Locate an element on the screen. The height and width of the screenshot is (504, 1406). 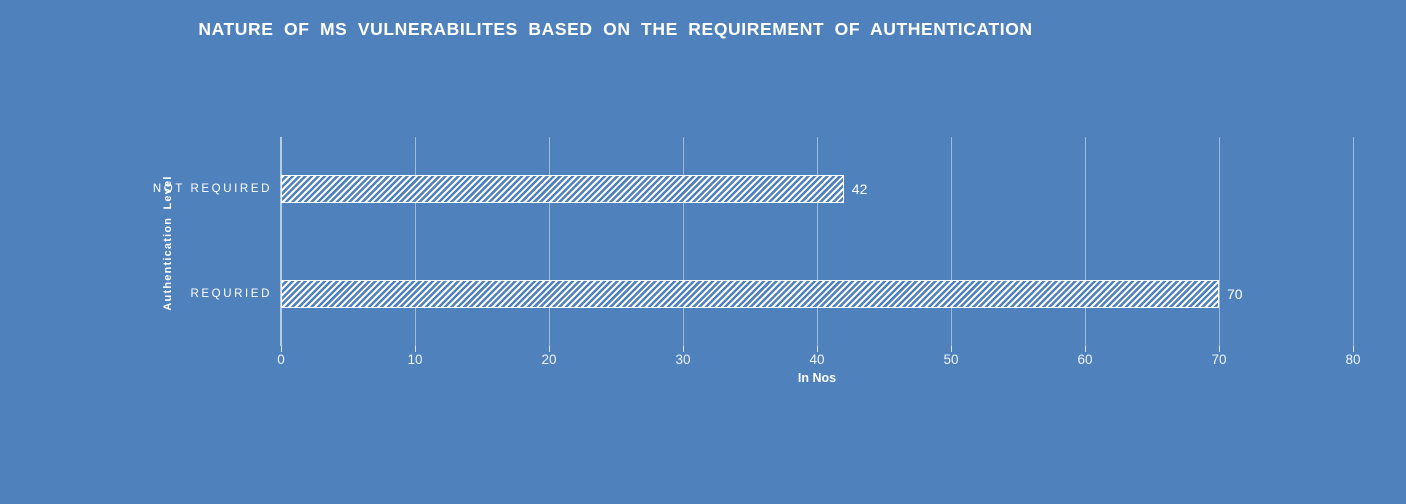
x-axis-title: In Nos is located at coordinates (817, 378).